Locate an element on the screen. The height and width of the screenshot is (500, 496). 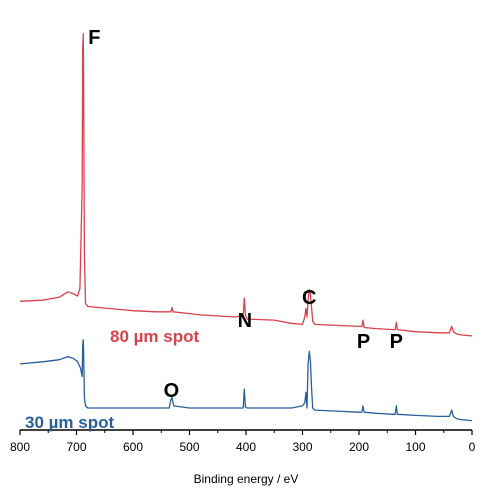
peak-label-c: C is located at coordinates (309, 298).